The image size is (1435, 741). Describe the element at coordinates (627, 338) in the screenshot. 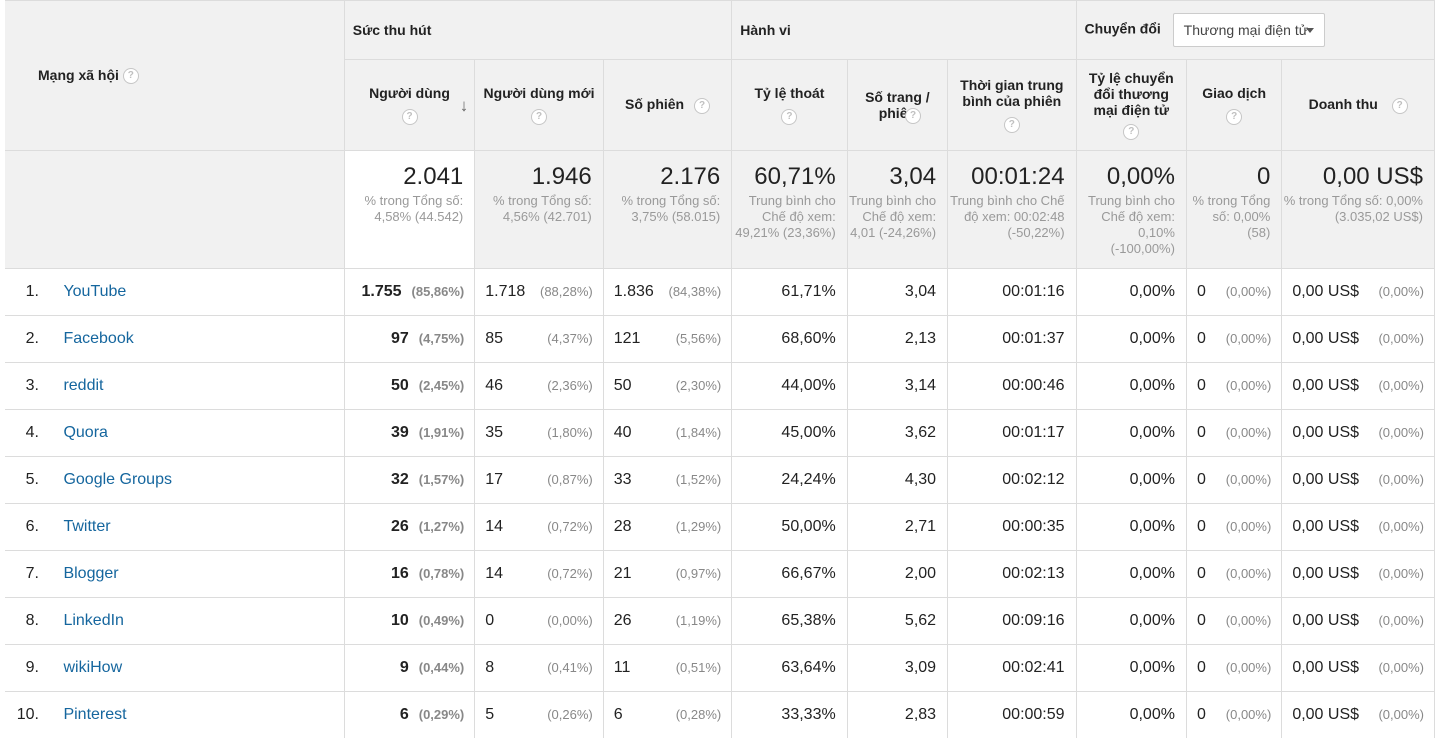

I see `sessions-value: 121` at that location.